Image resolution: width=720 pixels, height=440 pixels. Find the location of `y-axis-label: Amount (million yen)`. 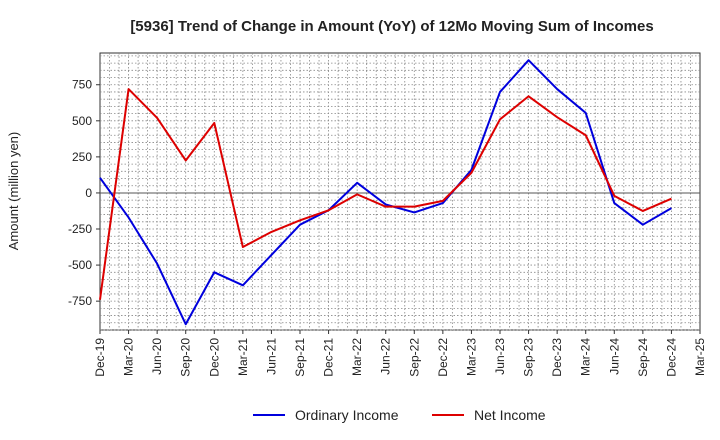

y-axis-label: Amount (million yen) is located at coordinates (13, 191).